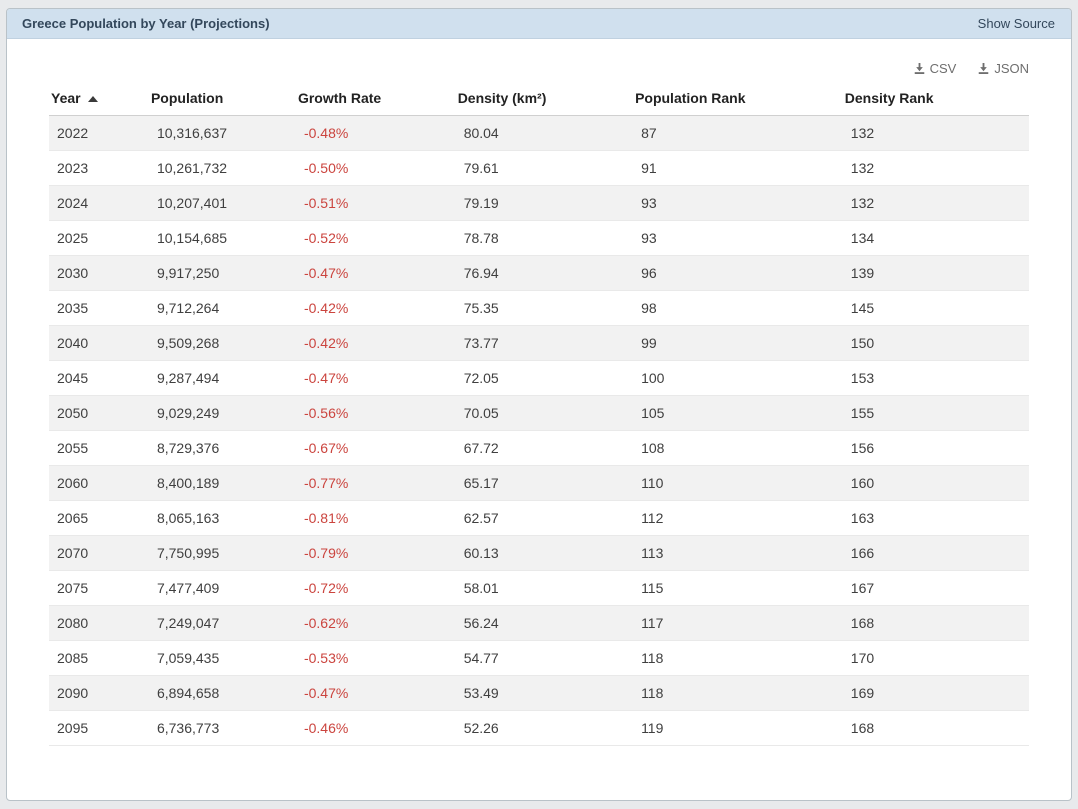 The width and height of the screenshot is (1078, 809). I want to click on cell-growth-rate: -0.46%, so click(375, 728).